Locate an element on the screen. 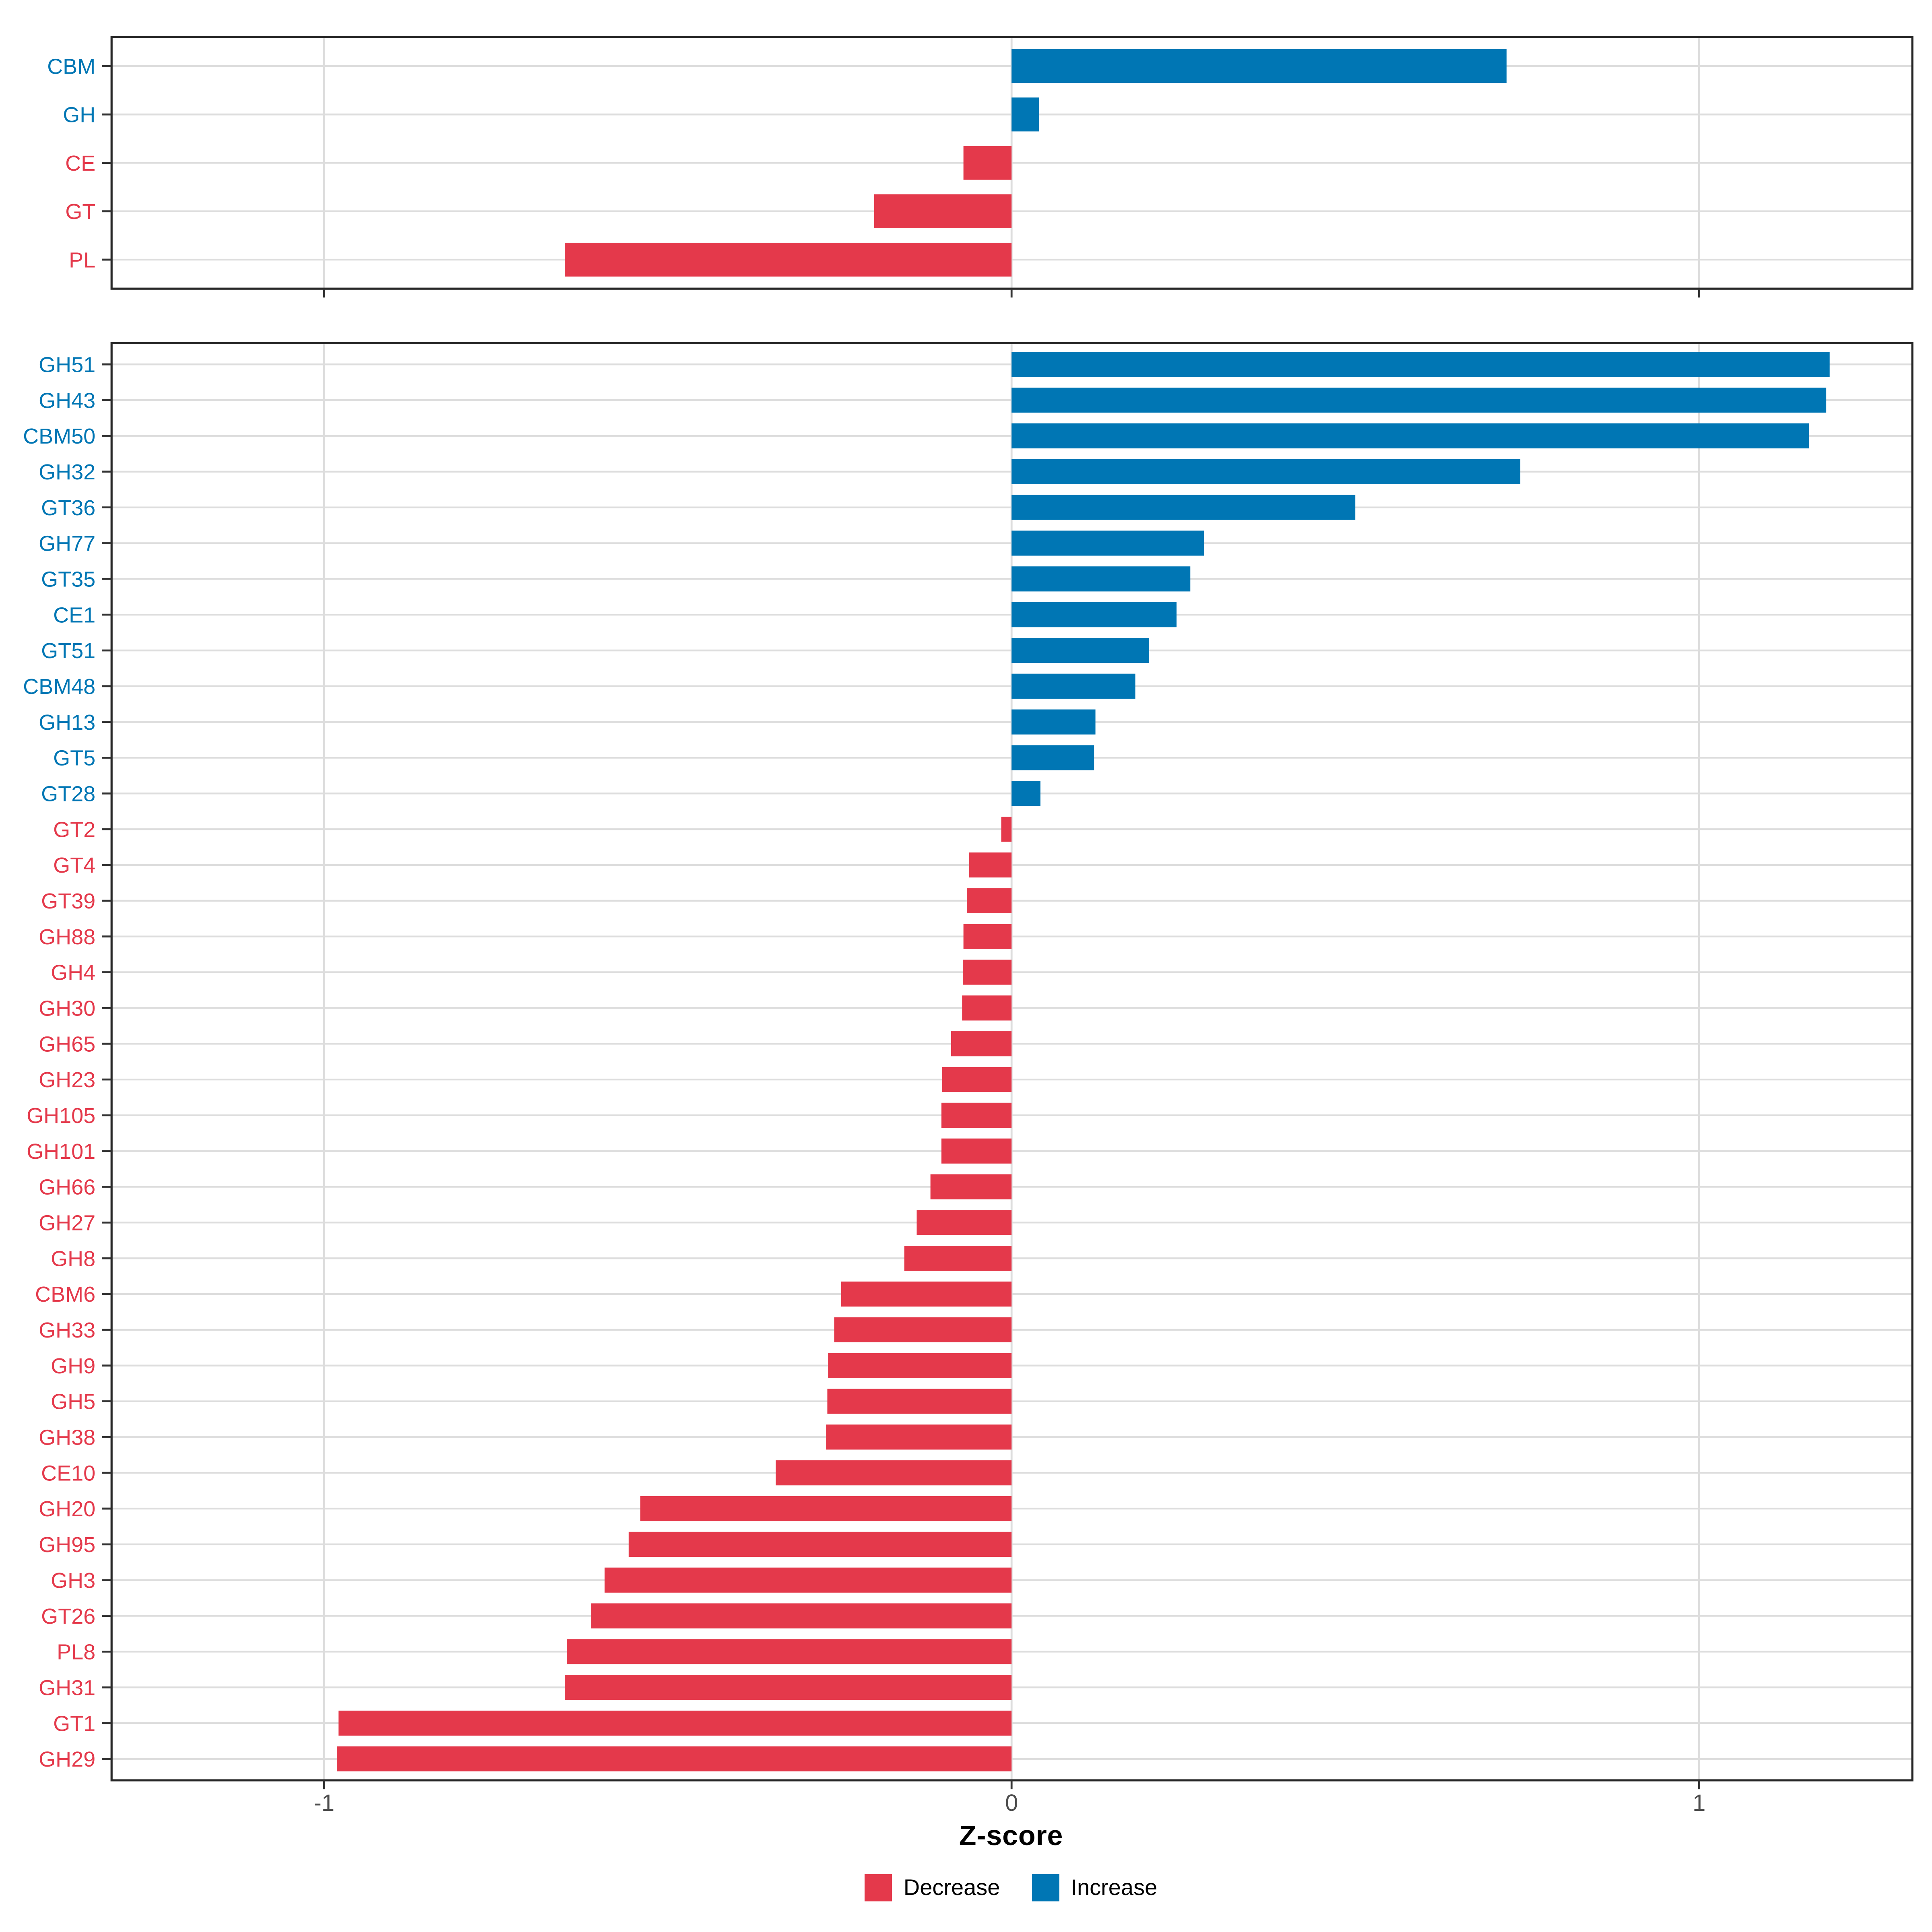 The image size is (1932, 1932). bar-cbm48 is located at coordinates (1073, 686).